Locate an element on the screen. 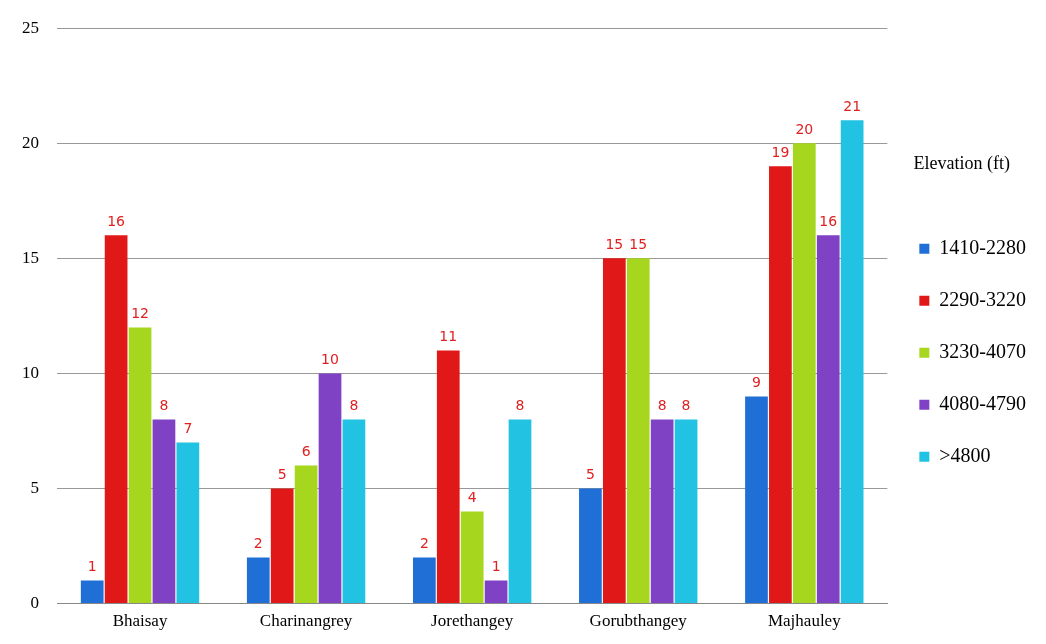 This screenshot has height=644, width=1046. data-label: 11 is located at coordinates (448, 336).